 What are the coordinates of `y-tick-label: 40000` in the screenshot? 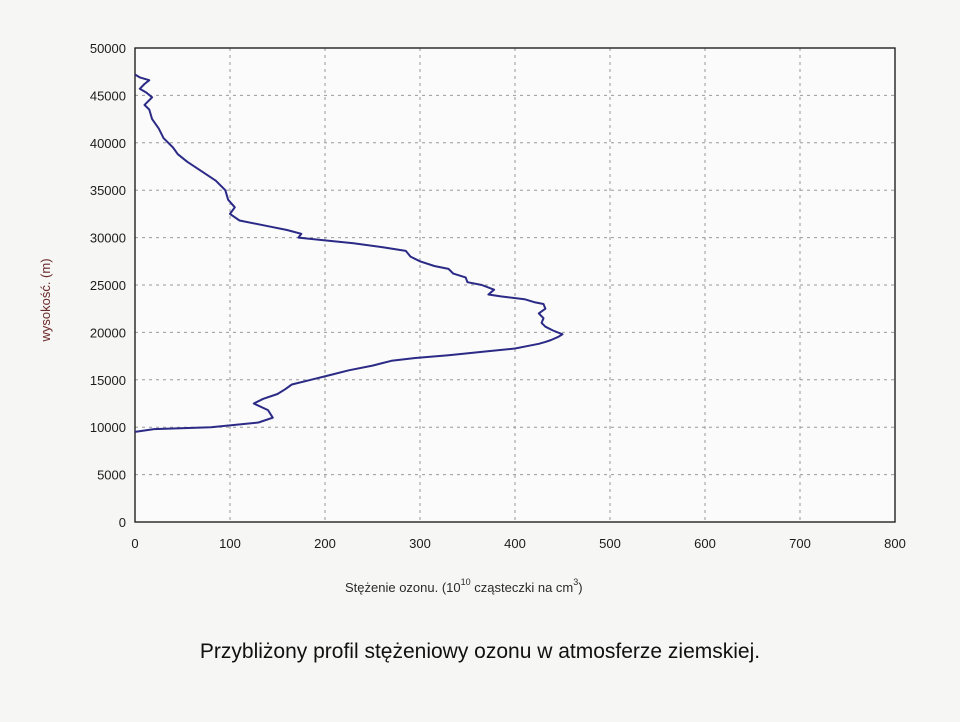 It's located at (108, 143).